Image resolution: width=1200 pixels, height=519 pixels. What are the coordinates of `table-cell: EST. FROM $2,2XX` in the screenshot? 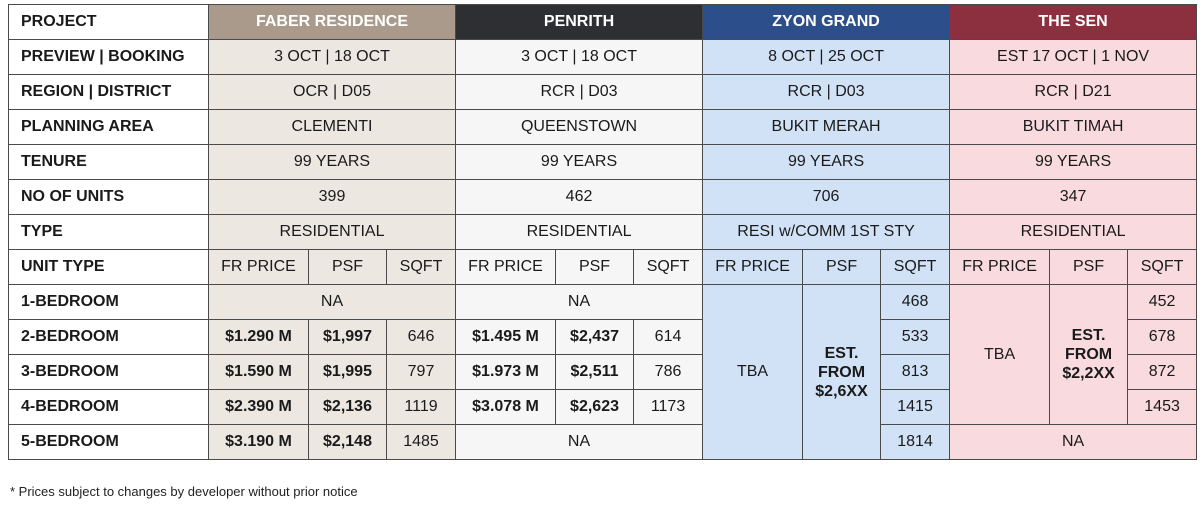 It's located at (1089, 354).